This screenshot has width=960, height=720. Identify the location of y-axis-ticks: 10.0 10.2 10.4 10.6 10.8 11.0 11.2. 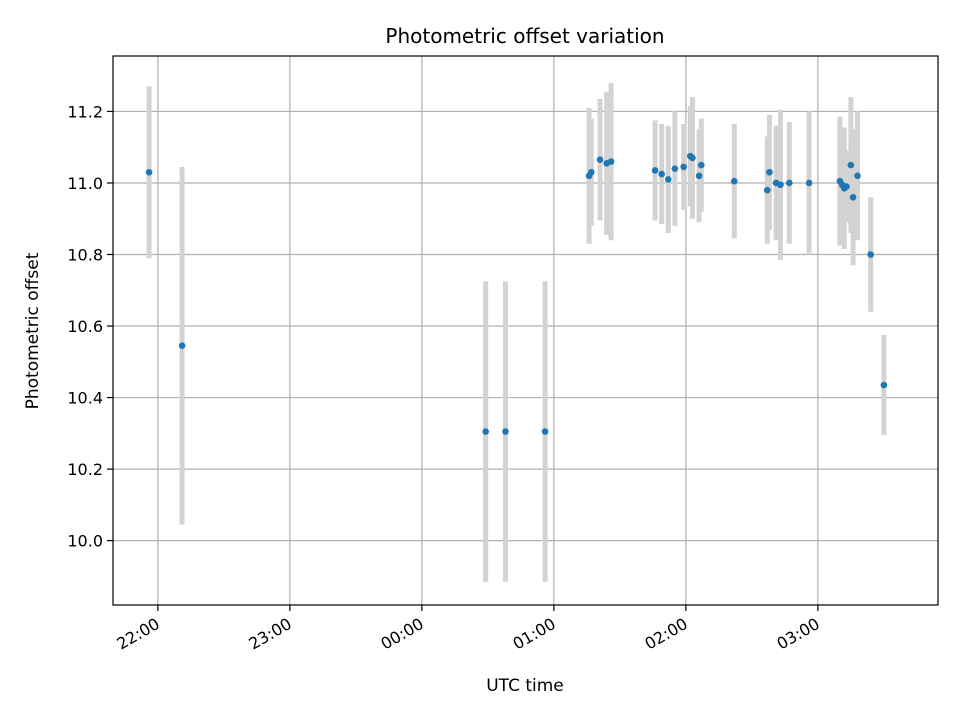
(90, 326).